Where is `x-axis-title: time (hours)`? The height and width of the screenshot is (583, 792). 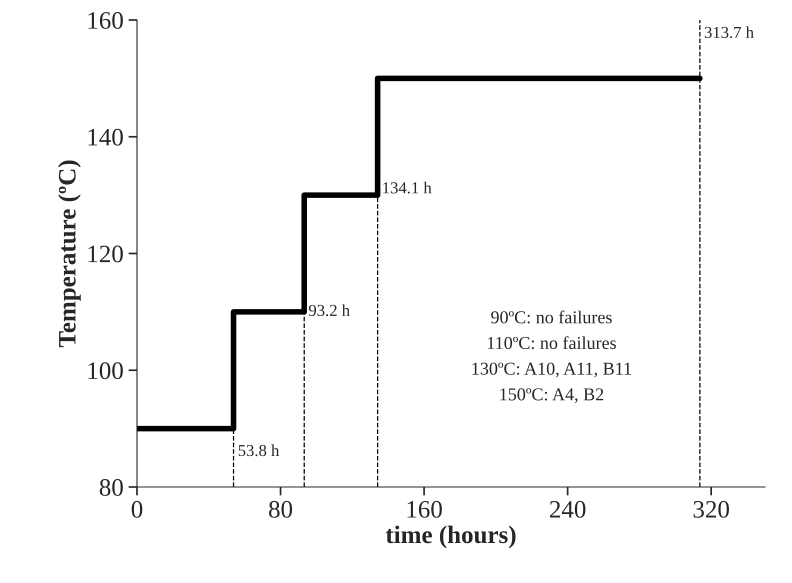
x-axis-title: time (hours) is located at coordinates (451, 537).